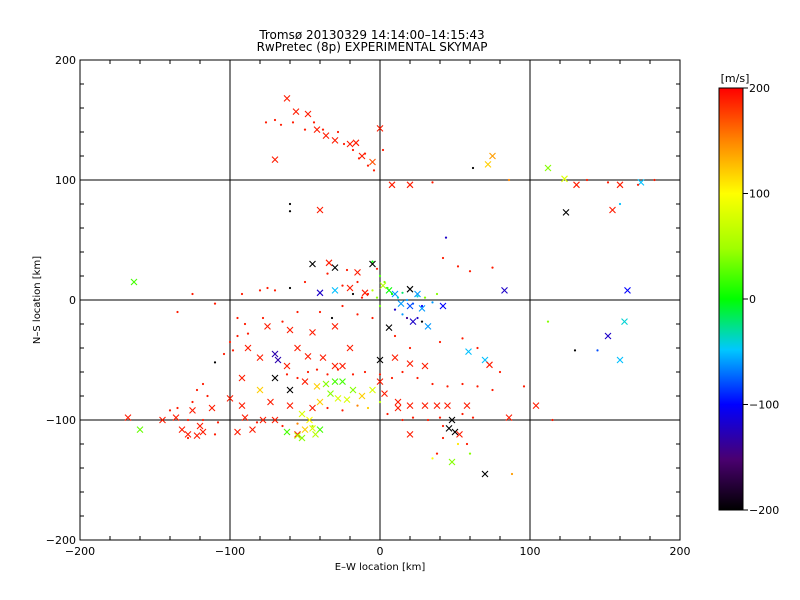  I want to click on y-tick-label: −200, so click(61, 540).